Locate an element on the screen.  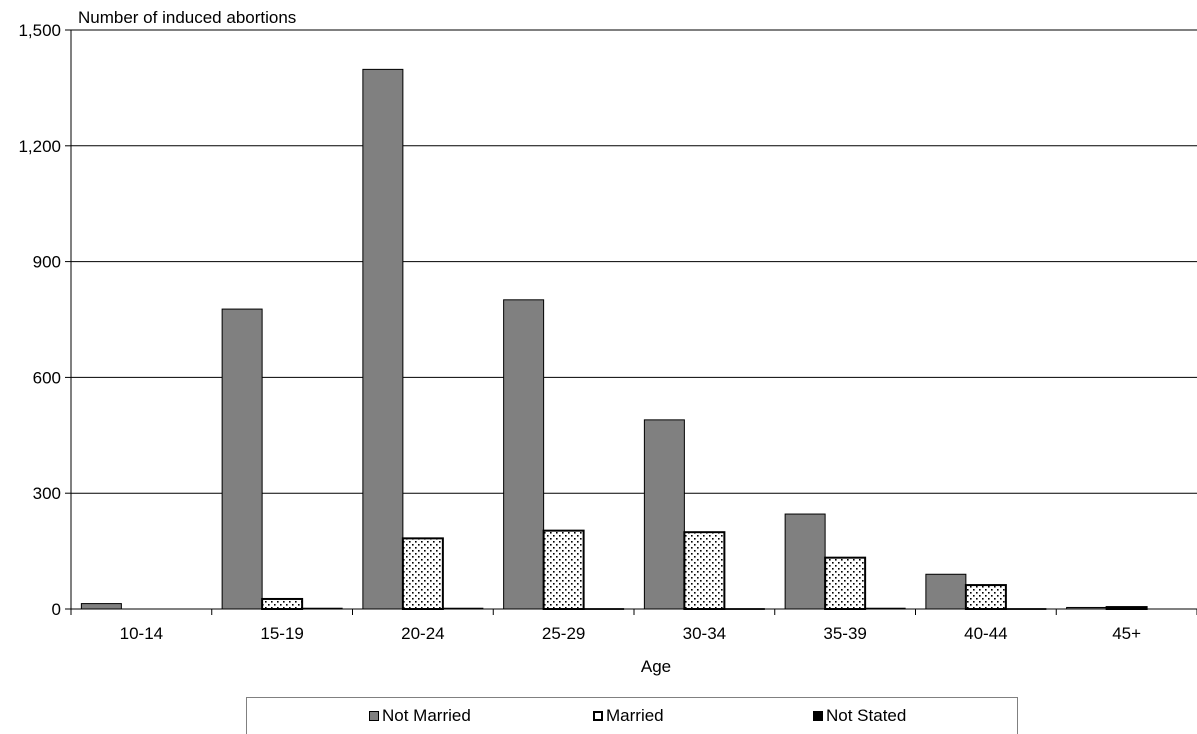
x-tick-label: 30-34 is located at coordinates (704, 633).